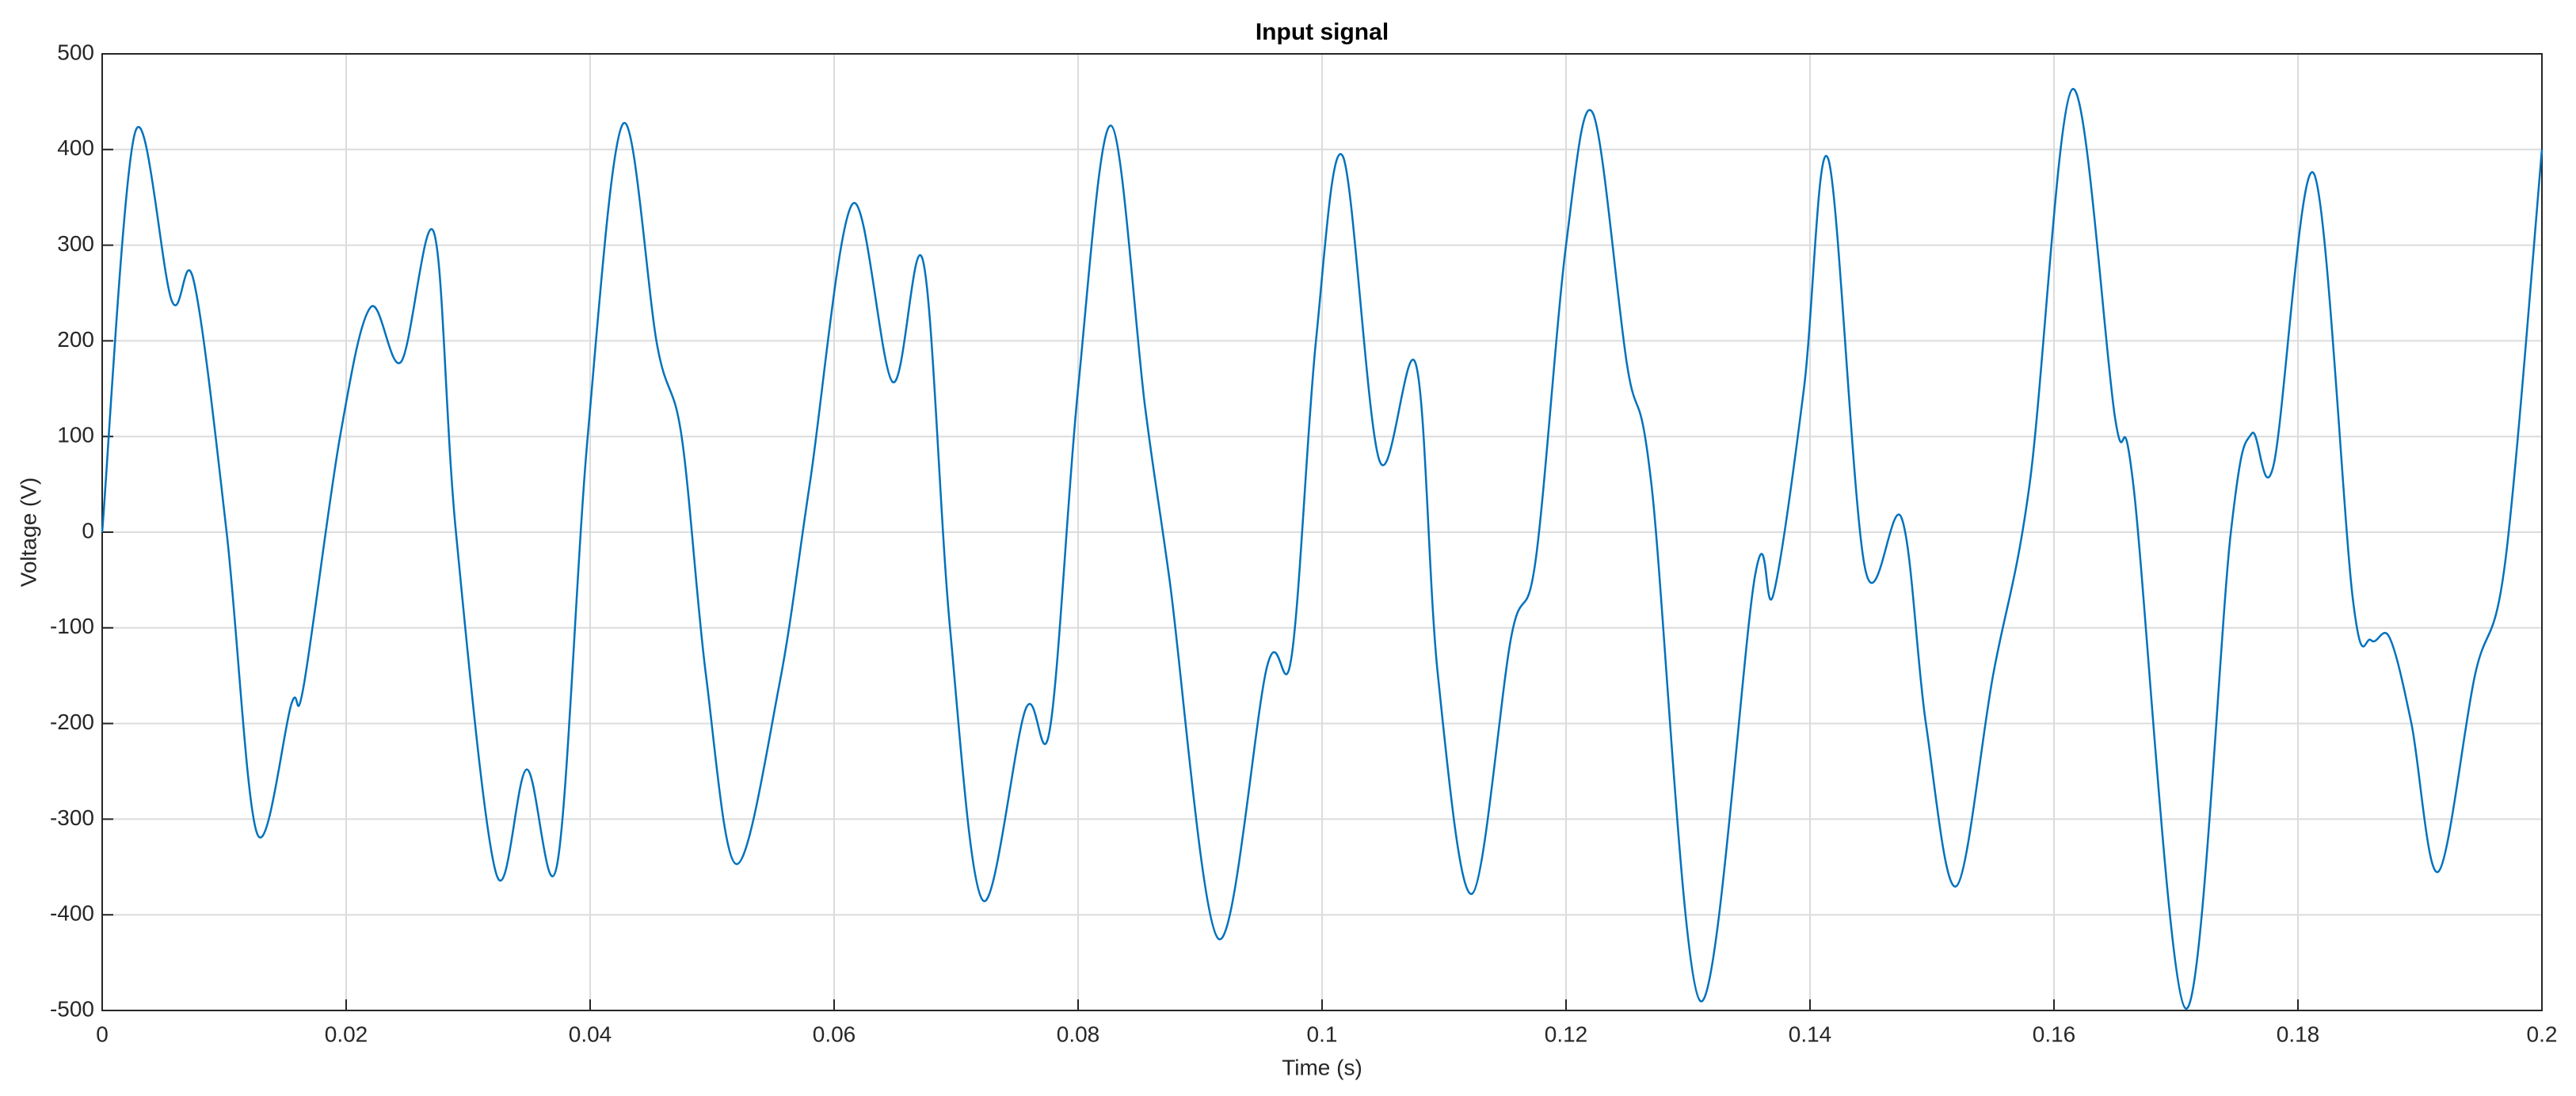  What do you see at coordinates (1323, 1034) in the screenshot?
I see `x-tick-label: 0.1` at bounding box center [1323, 1034].